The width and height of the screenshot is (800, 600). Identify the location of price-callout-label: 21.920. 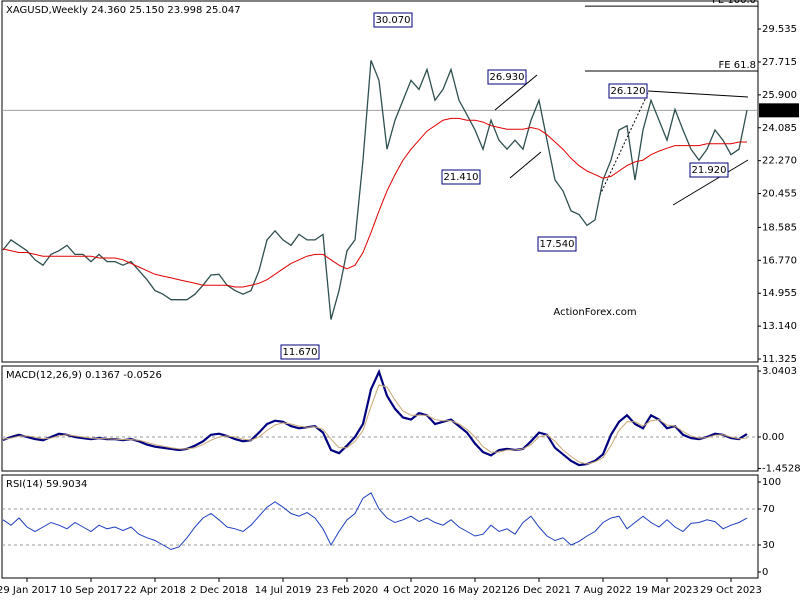
(709, 170).